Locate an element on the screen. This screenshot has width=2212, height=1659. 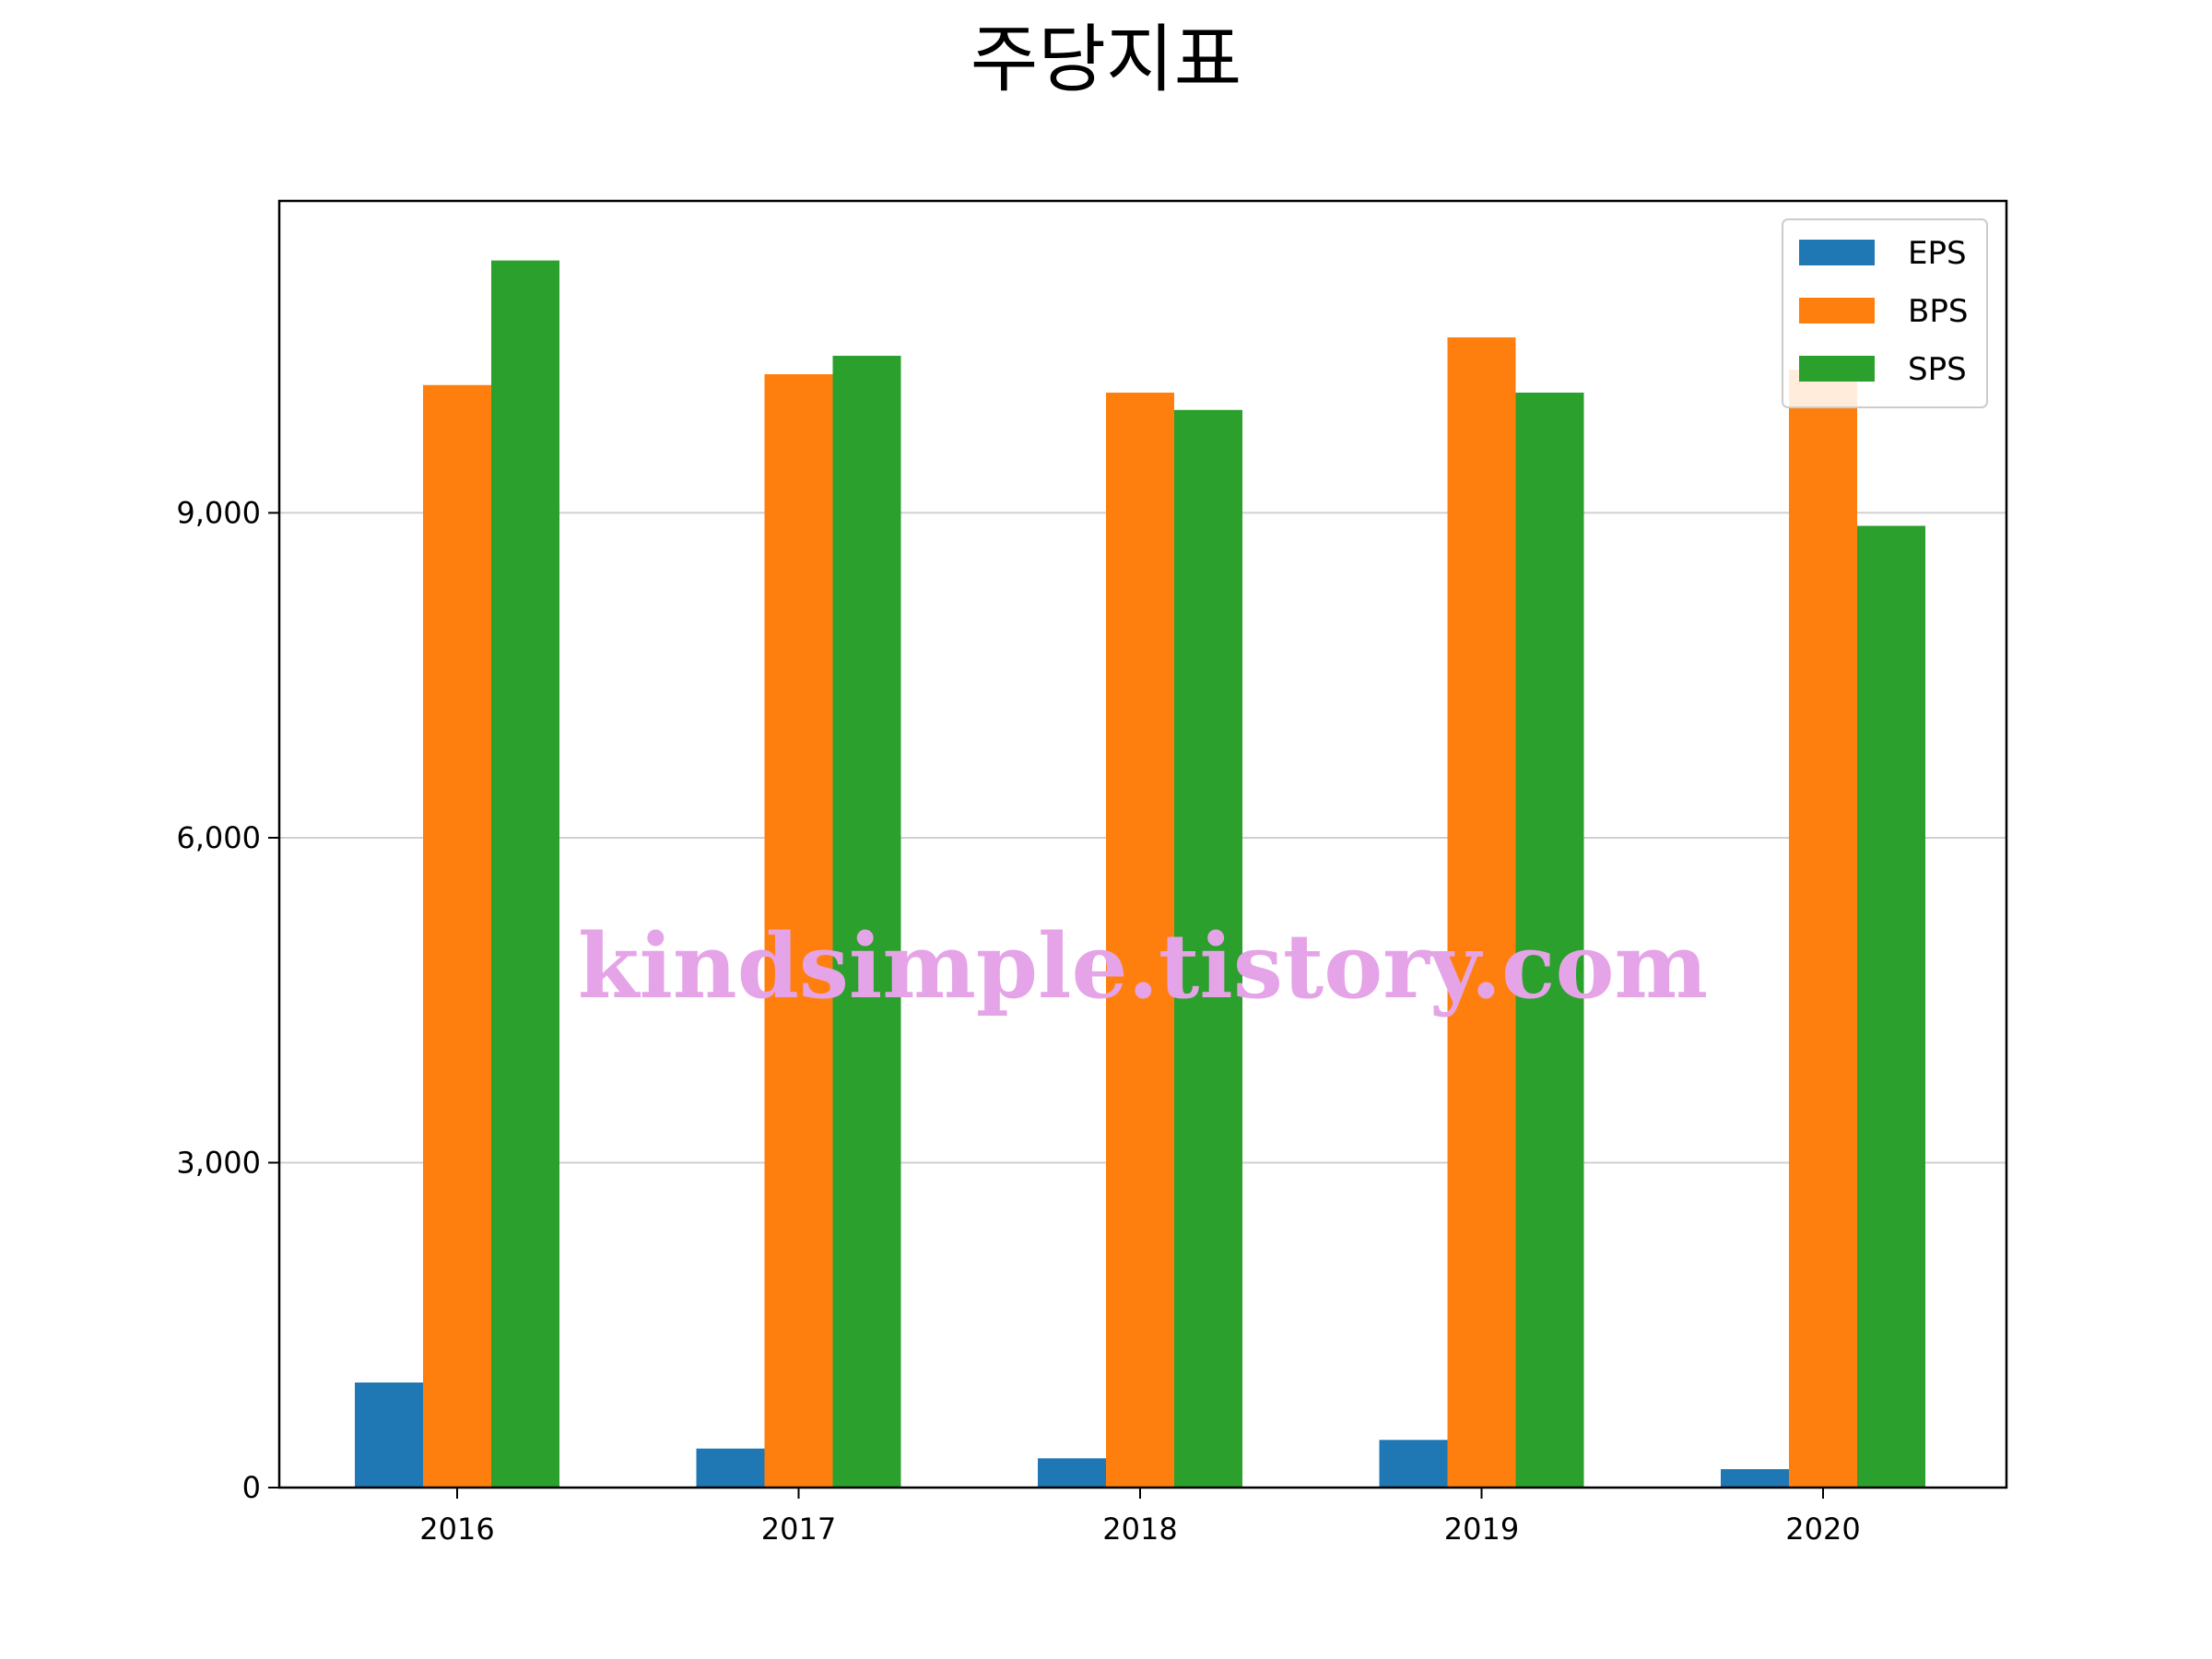
y-tick-label: 3,000 is located at coordinates (218, 1162).